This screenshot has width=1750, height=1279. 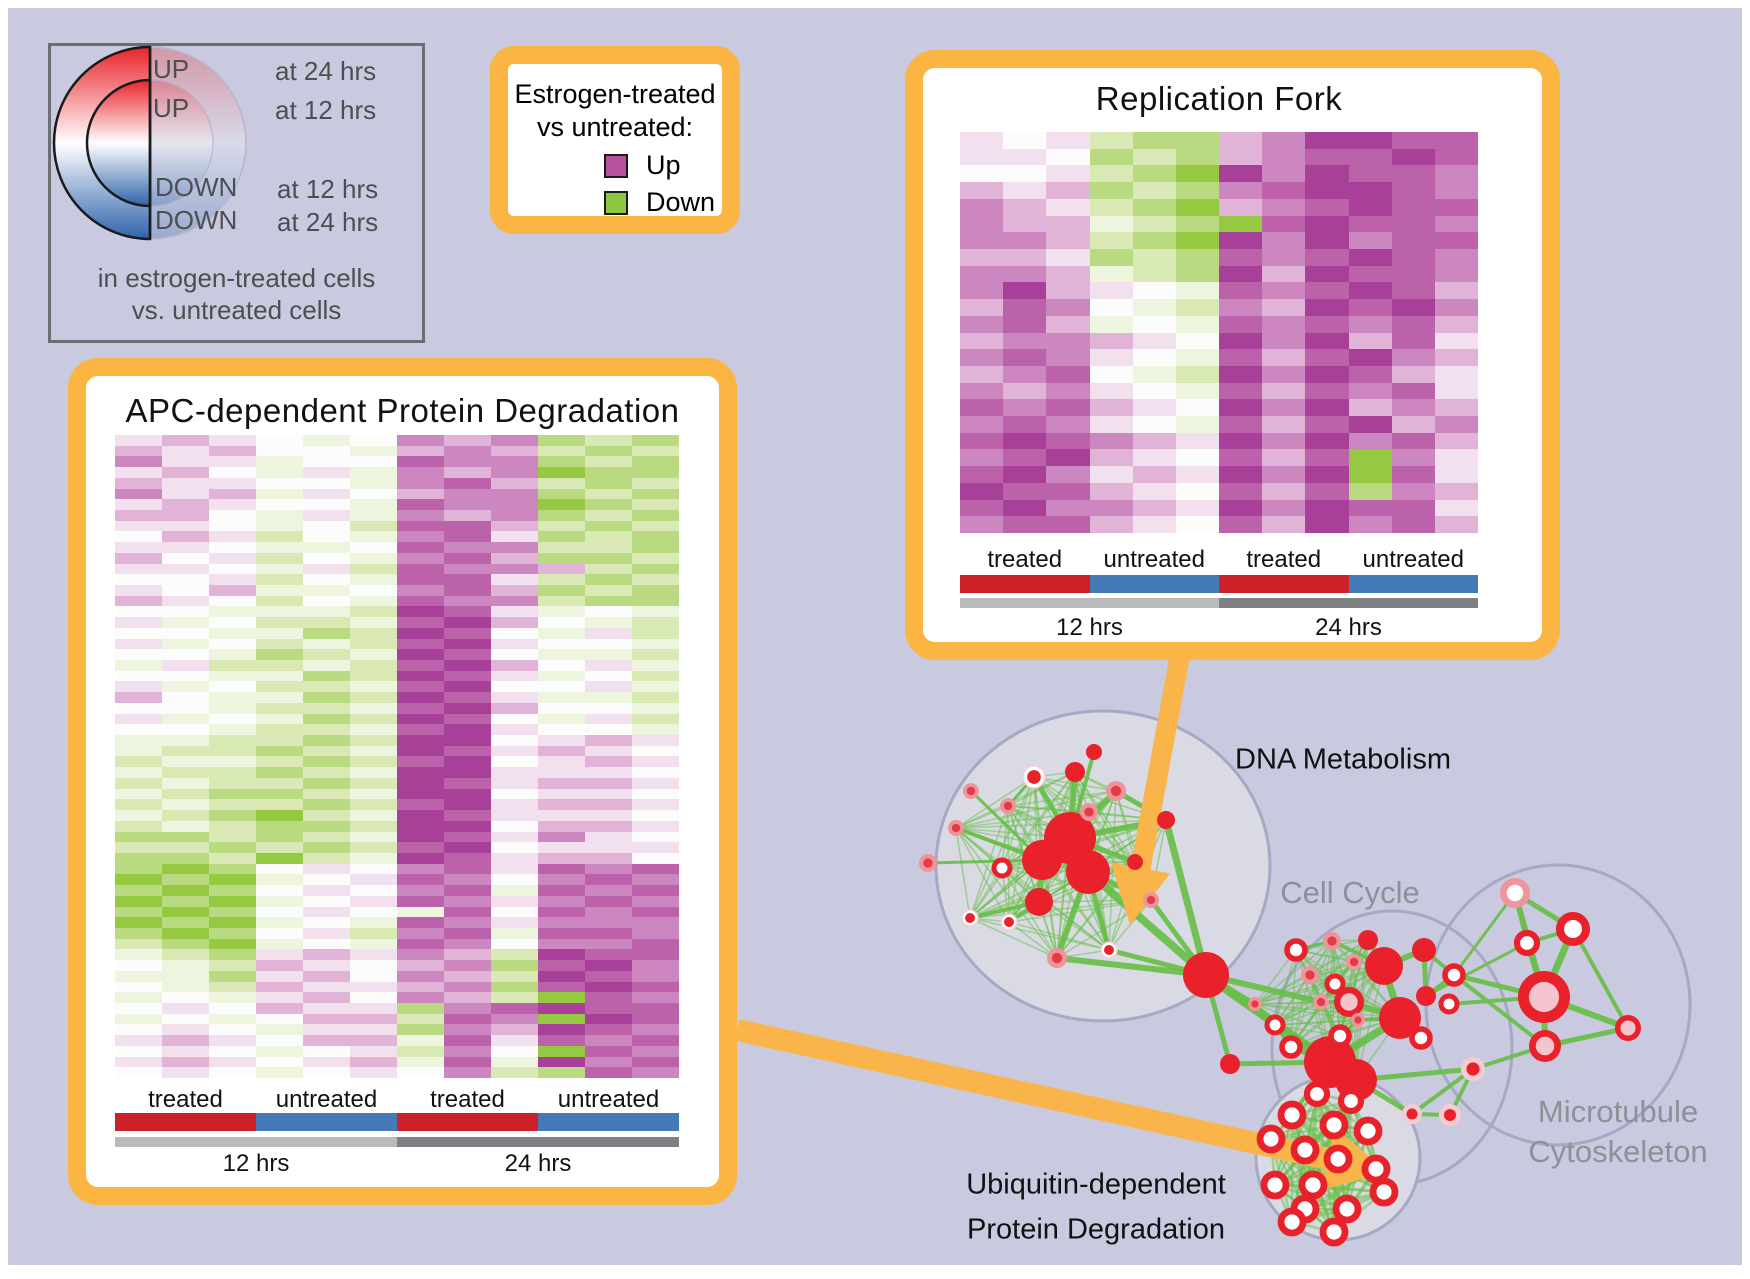 I want to click on replication-fork-heatmap, so click(x=1219, y=332).